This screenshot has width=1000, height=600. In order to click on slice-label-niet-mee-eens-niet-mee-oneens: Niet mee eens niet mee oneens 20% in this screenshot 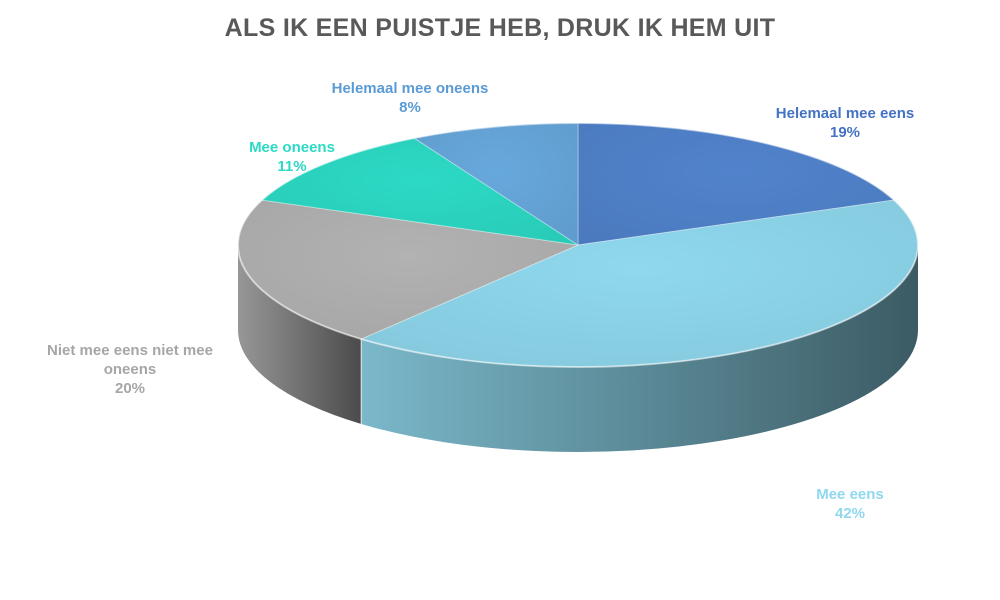, I will do `click(130, 369)`.